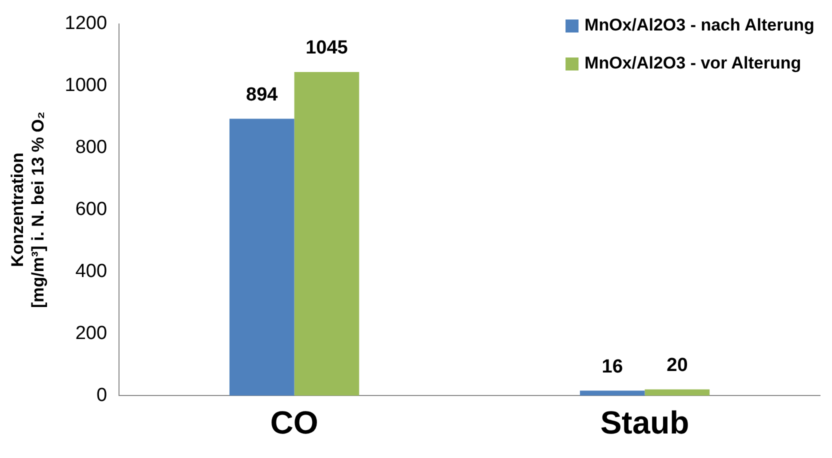  What do you see at coordinates (91, 147) in the screenshot?
I see `y-tick-label: 800` at bounding box center [91, 147].